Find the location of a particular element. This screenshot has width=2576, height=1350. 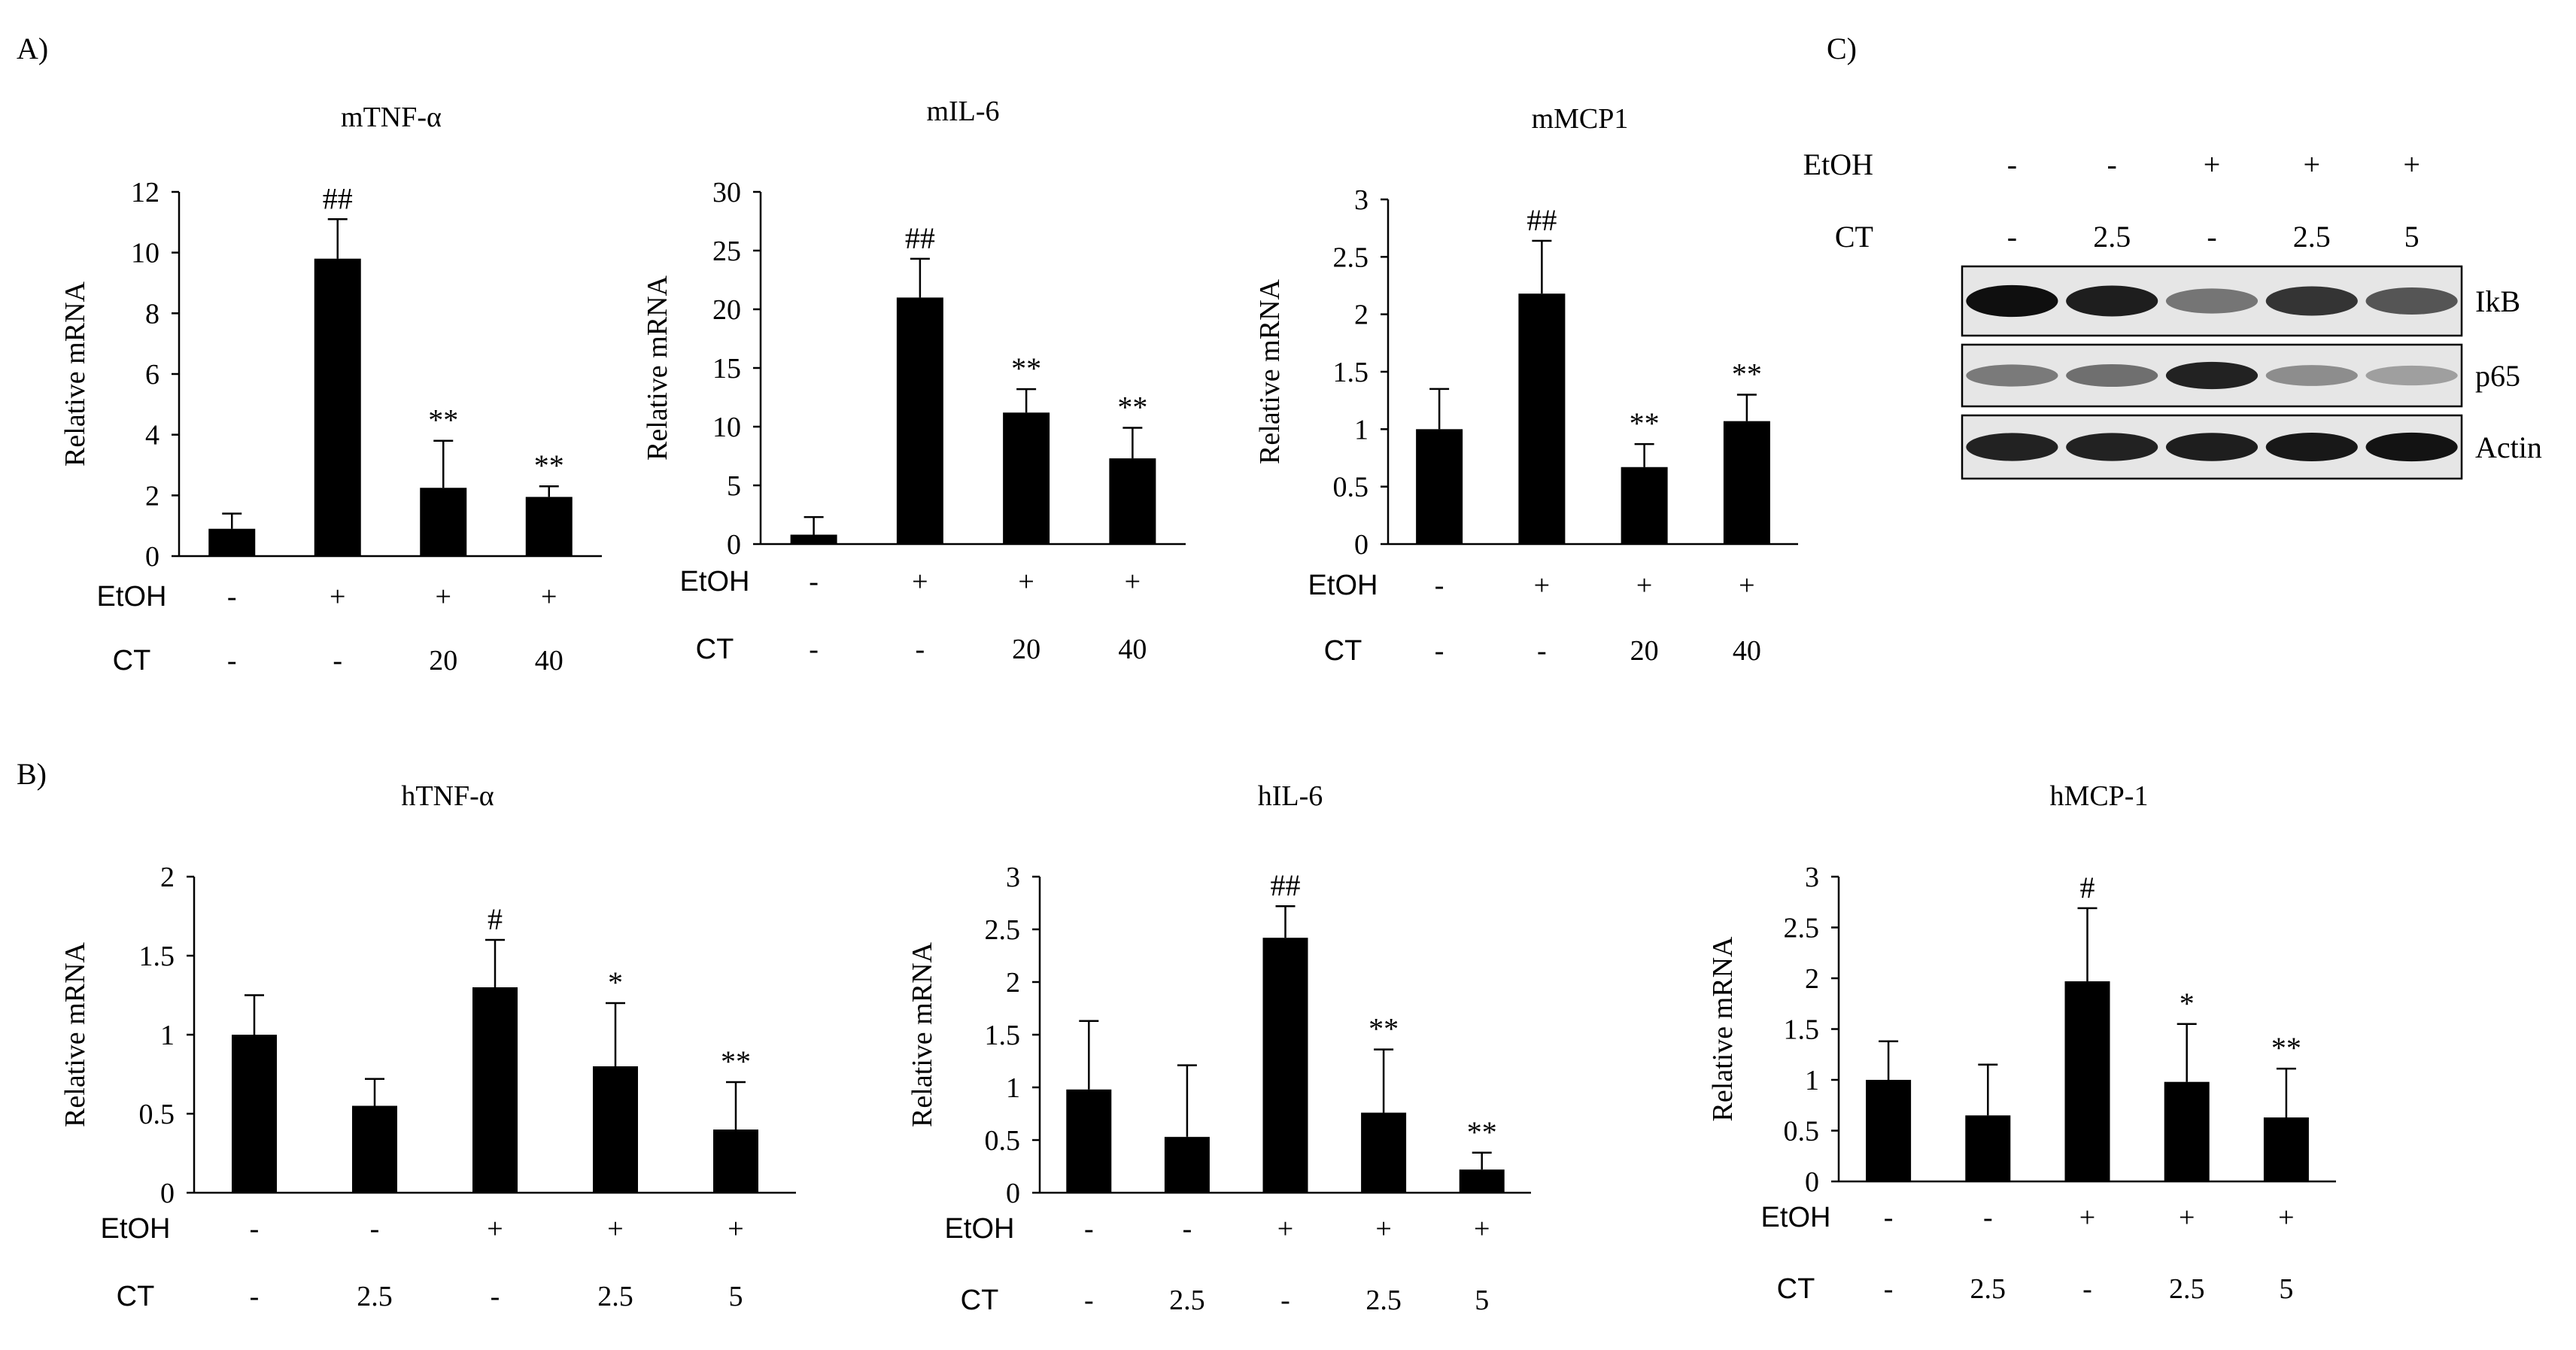

chart-title: hMCP-1 is located at coordinates (2099, 796).